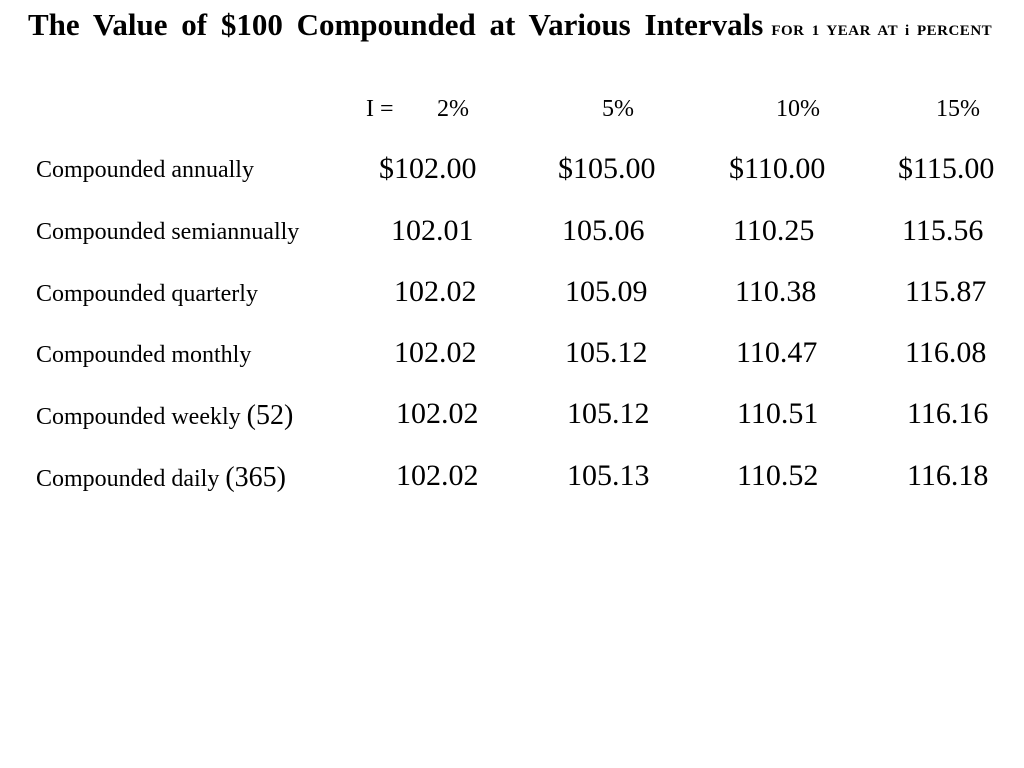  I want to click on value-monthly-2: 102.02, so click(435, 352).